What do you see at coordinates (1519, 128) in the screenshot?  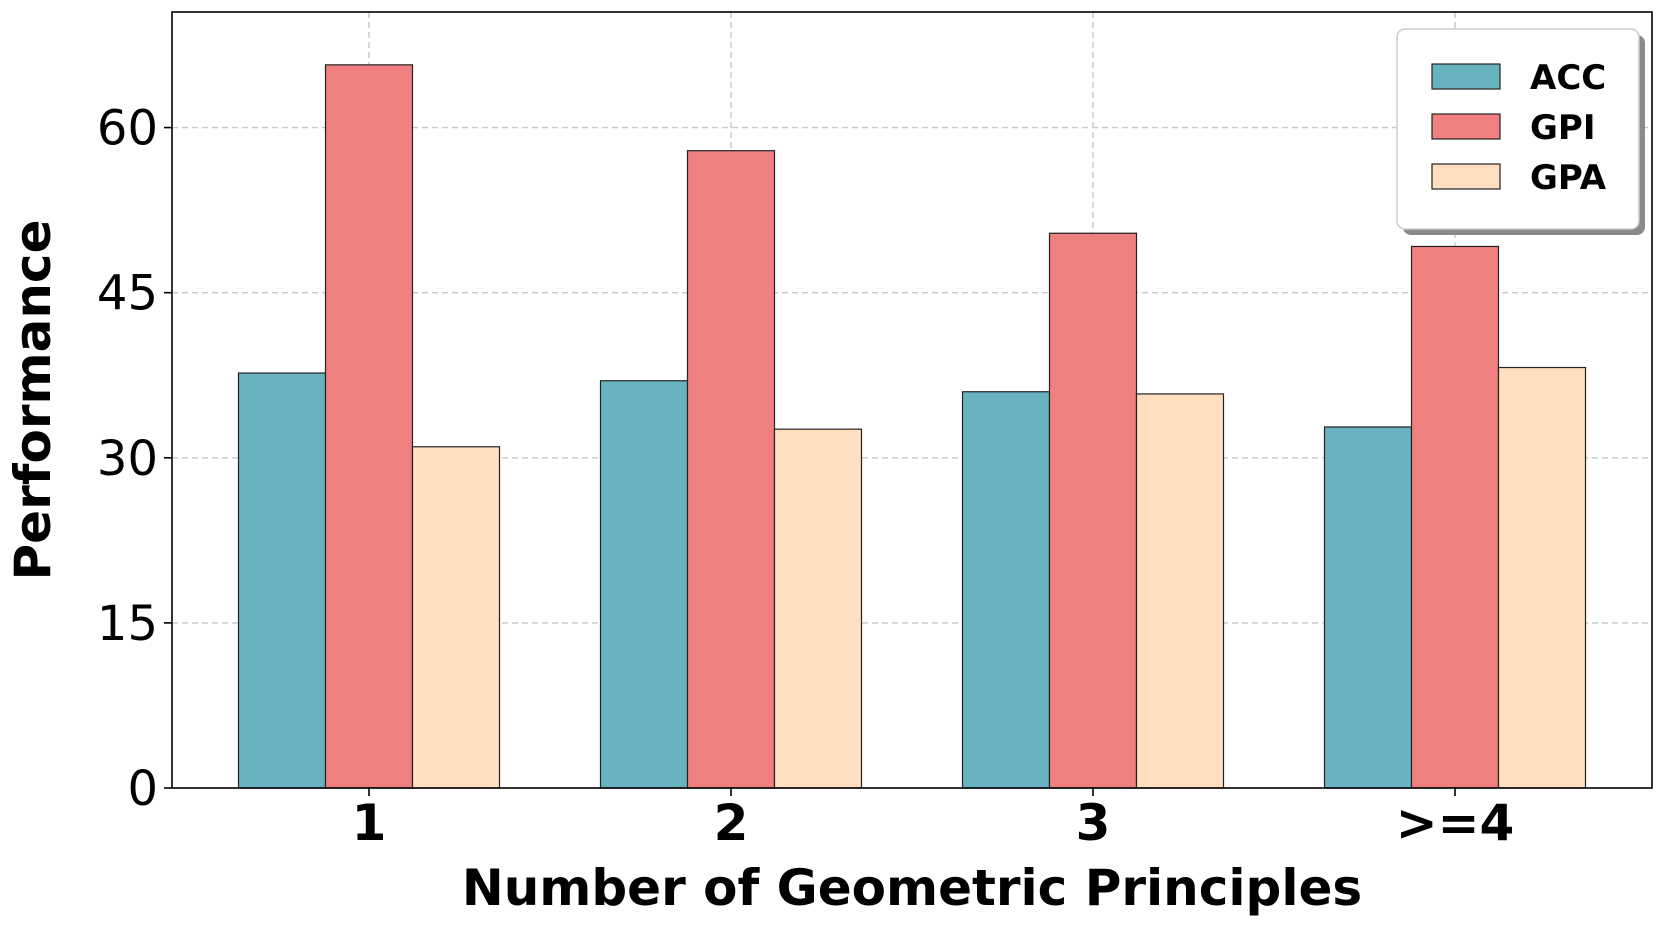 I see `legend-items: ACC GPI GPA` at bounding box center [1519, 128].